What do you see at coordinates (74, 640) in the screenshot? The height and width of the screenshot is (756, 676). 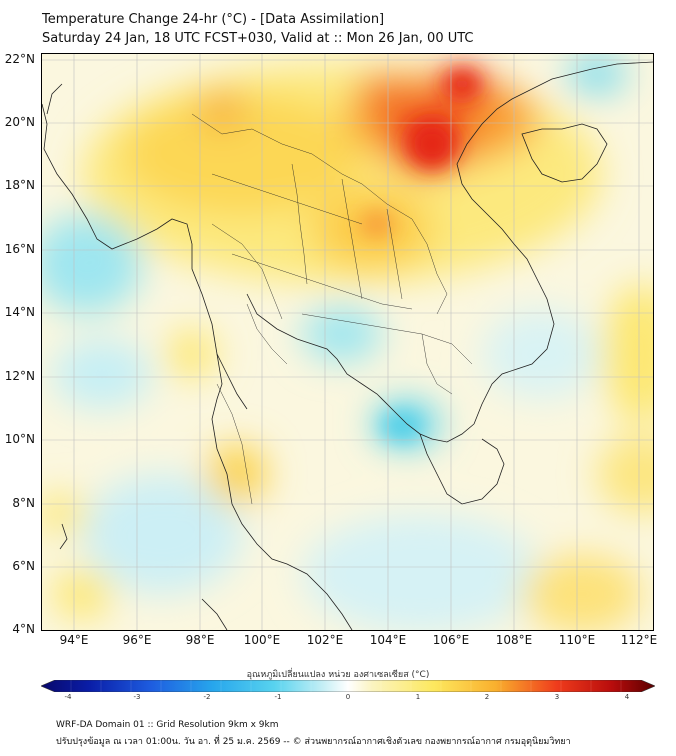 I see `lon-label-94: 94°E` at bounding box center [74, 640].